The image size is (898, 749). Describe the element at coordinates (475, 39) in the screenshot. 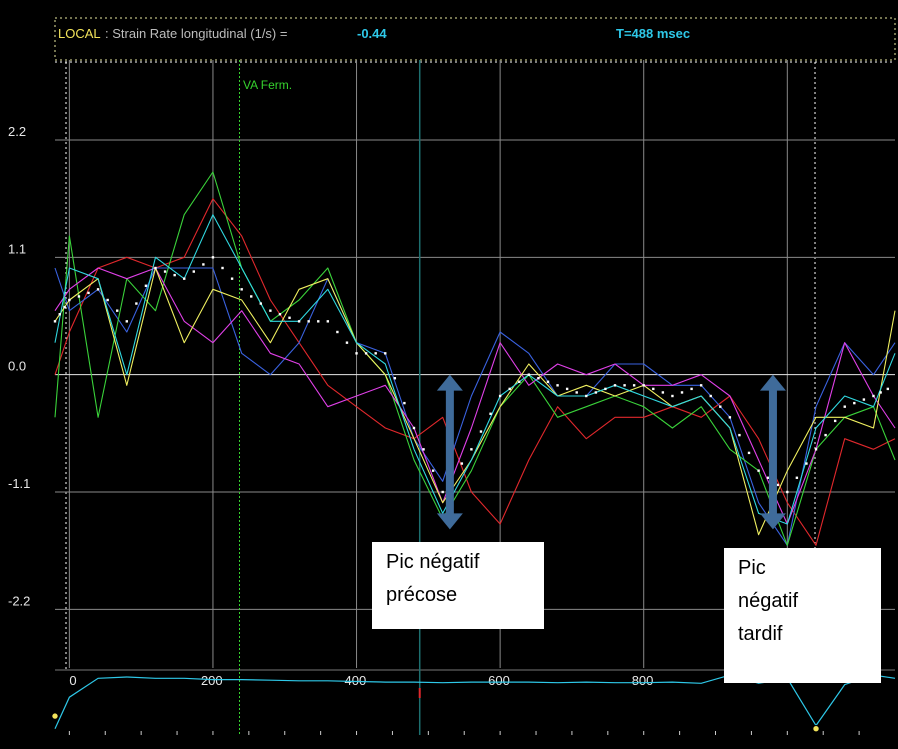

I see `header-frame` at that location.